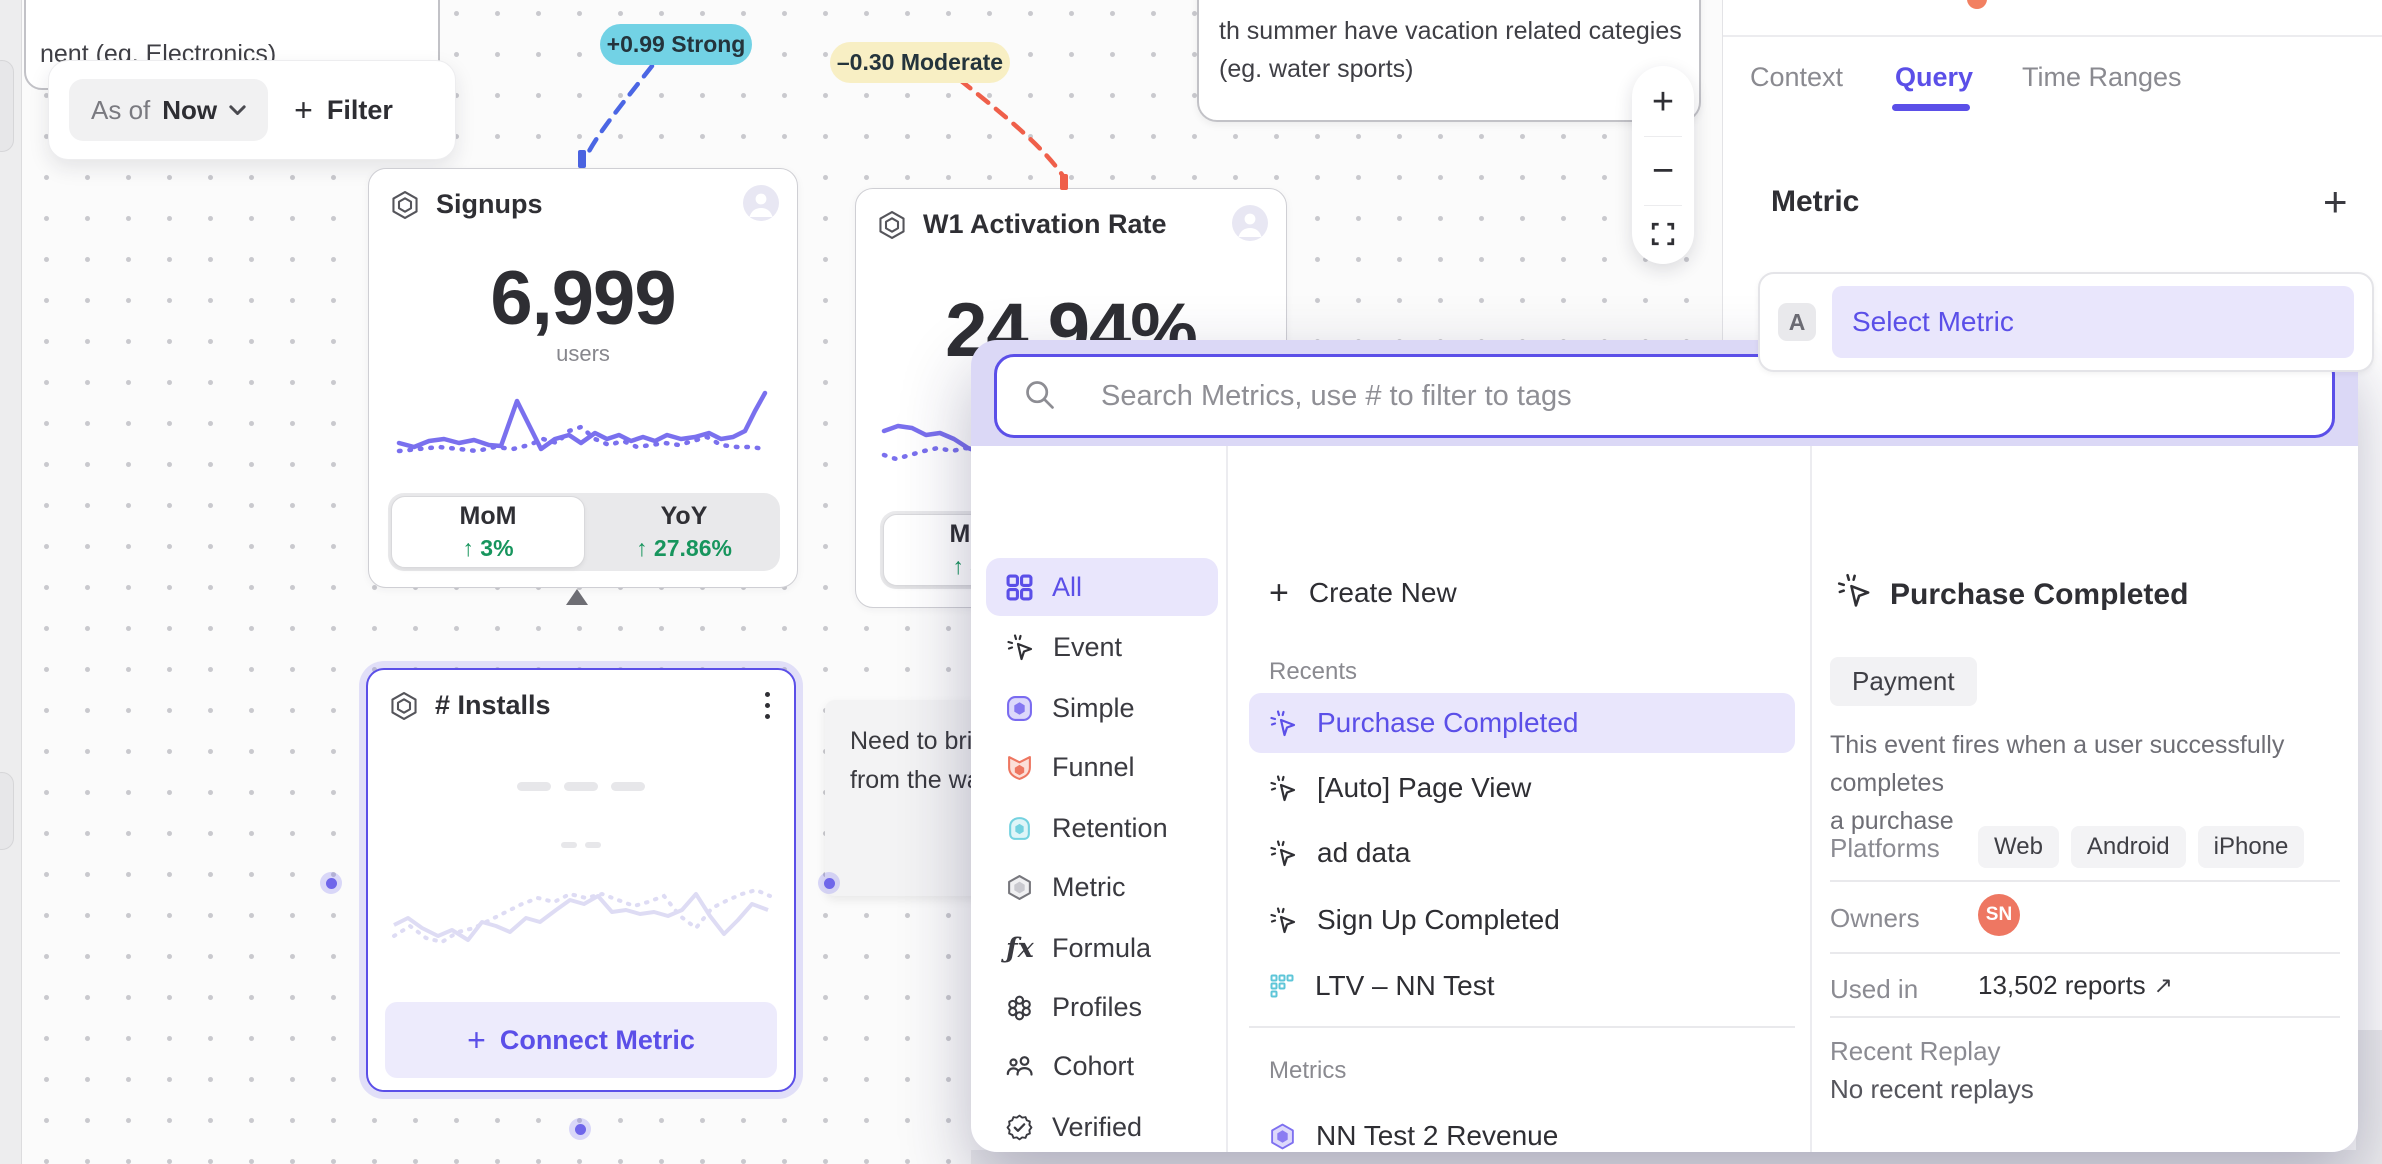  Describe the element at coordinates (1019, 887) in the screenshot. I see `metric-icon` at that location.